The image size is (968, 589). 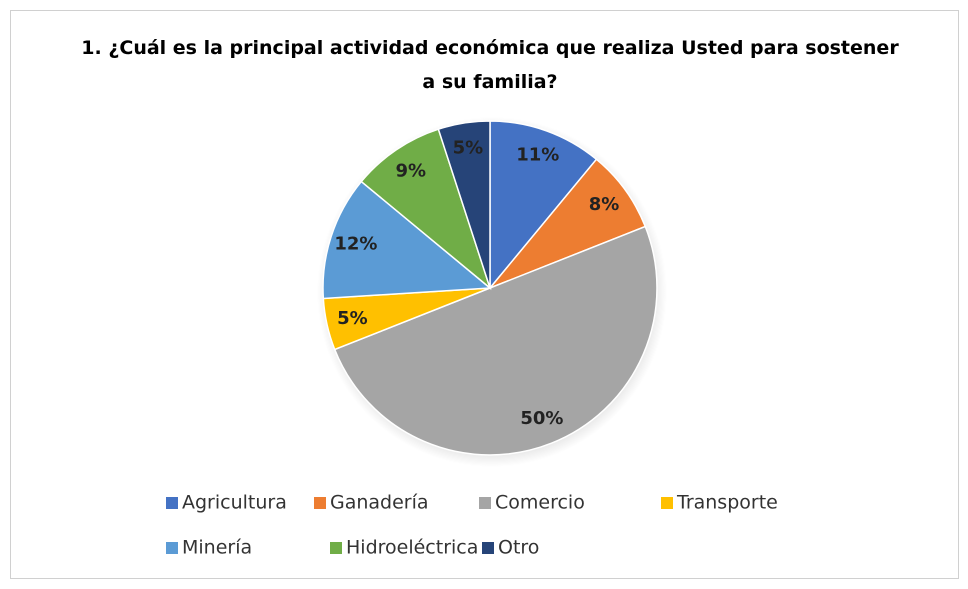 I want to click on legend-label: Hidroeléctrica, so click(x=412, y=548).